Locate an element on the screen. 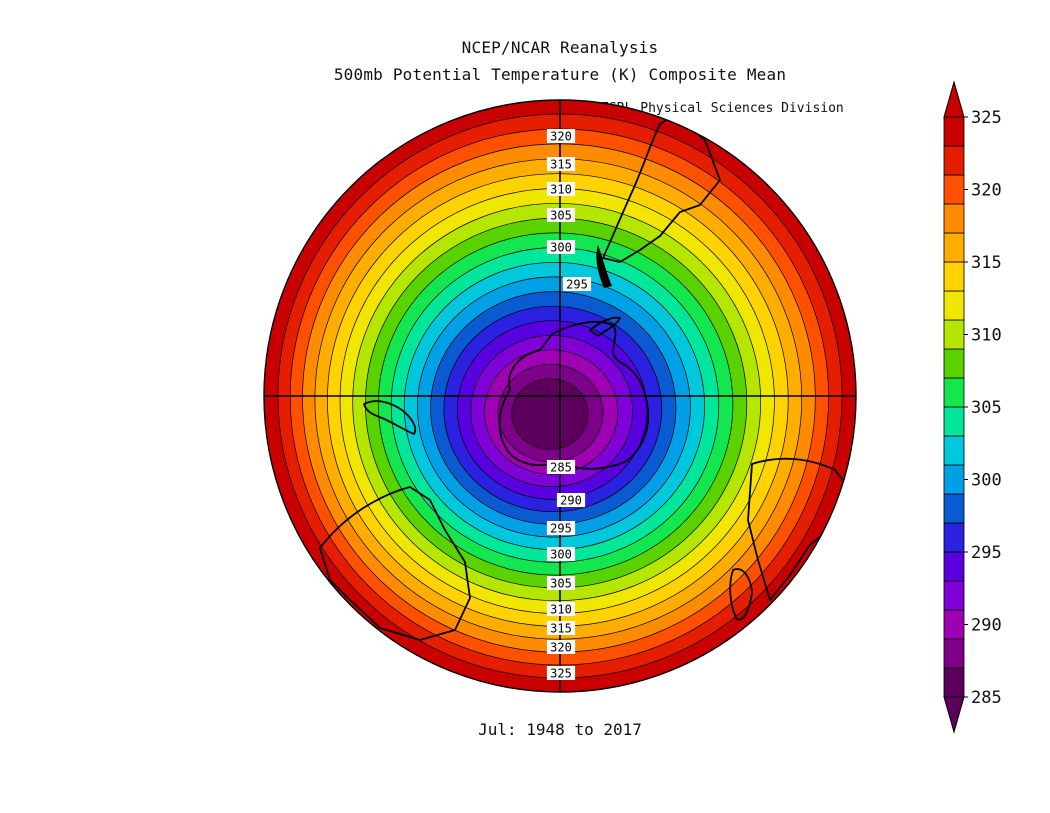 The height and width of the screenshot is (813, 1050). contour-label: 285 is located at coordinates (561, 467).